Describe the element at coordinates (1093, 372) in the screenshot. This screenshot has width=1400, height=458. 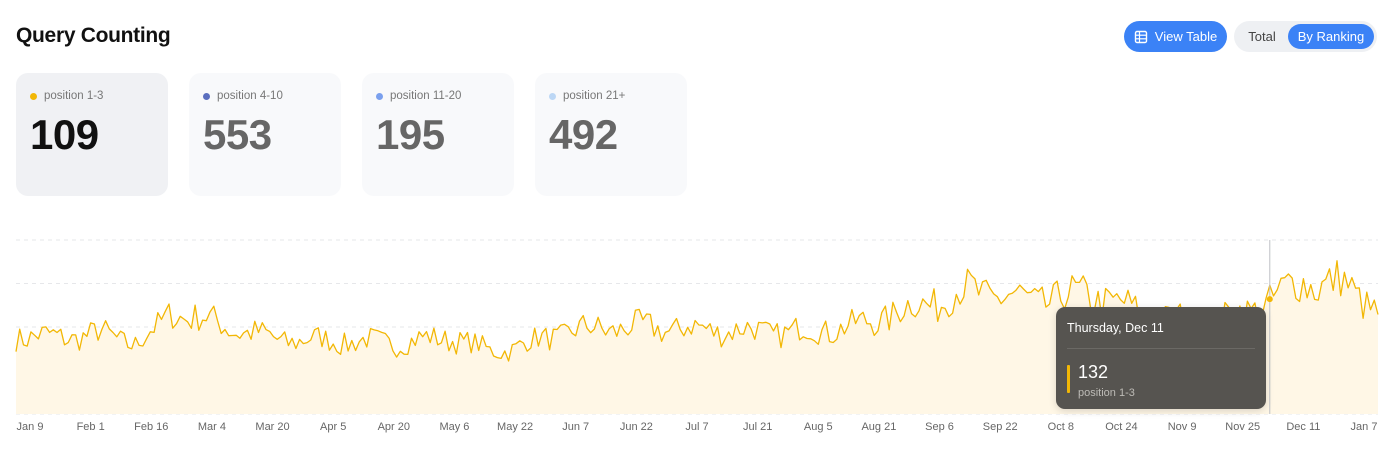
I see `tooltip-value: 132` at that location.